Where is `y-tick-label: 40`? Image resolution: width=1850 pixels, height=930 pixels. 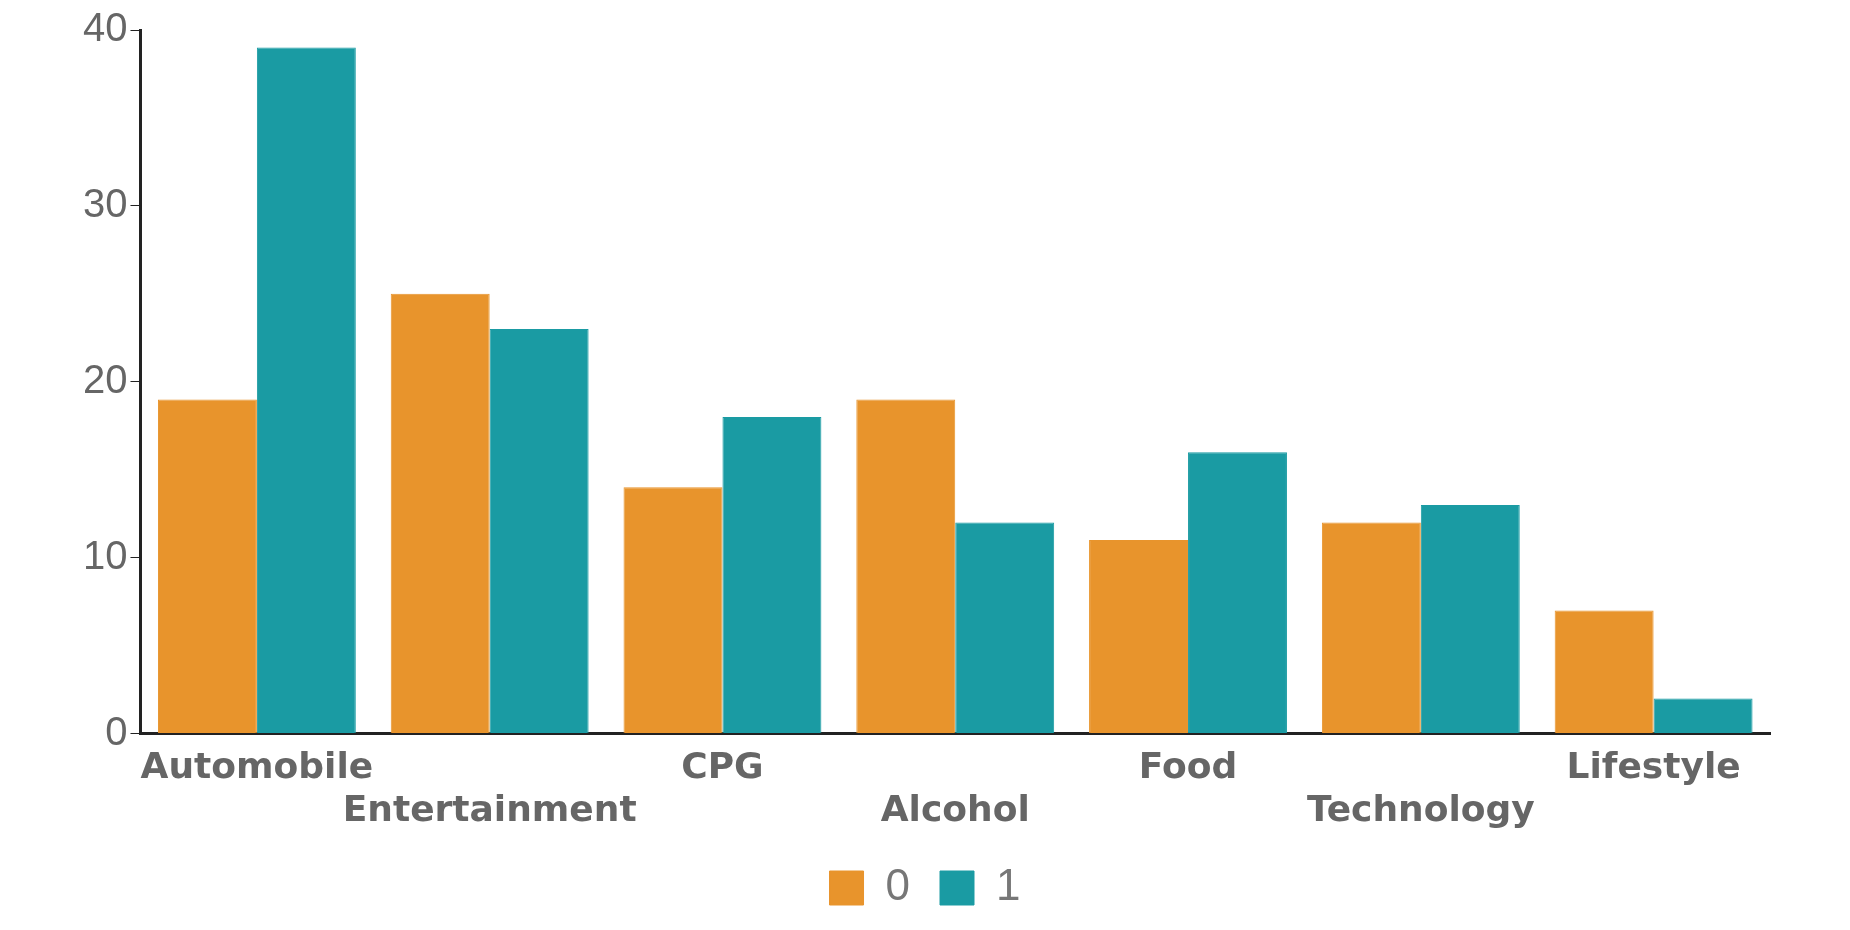
y-tick-label: 40 is located at coordinates (105, 27).